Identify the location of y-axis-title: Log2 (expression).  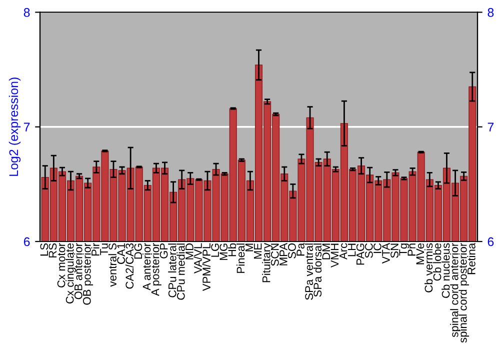
(14, 127).